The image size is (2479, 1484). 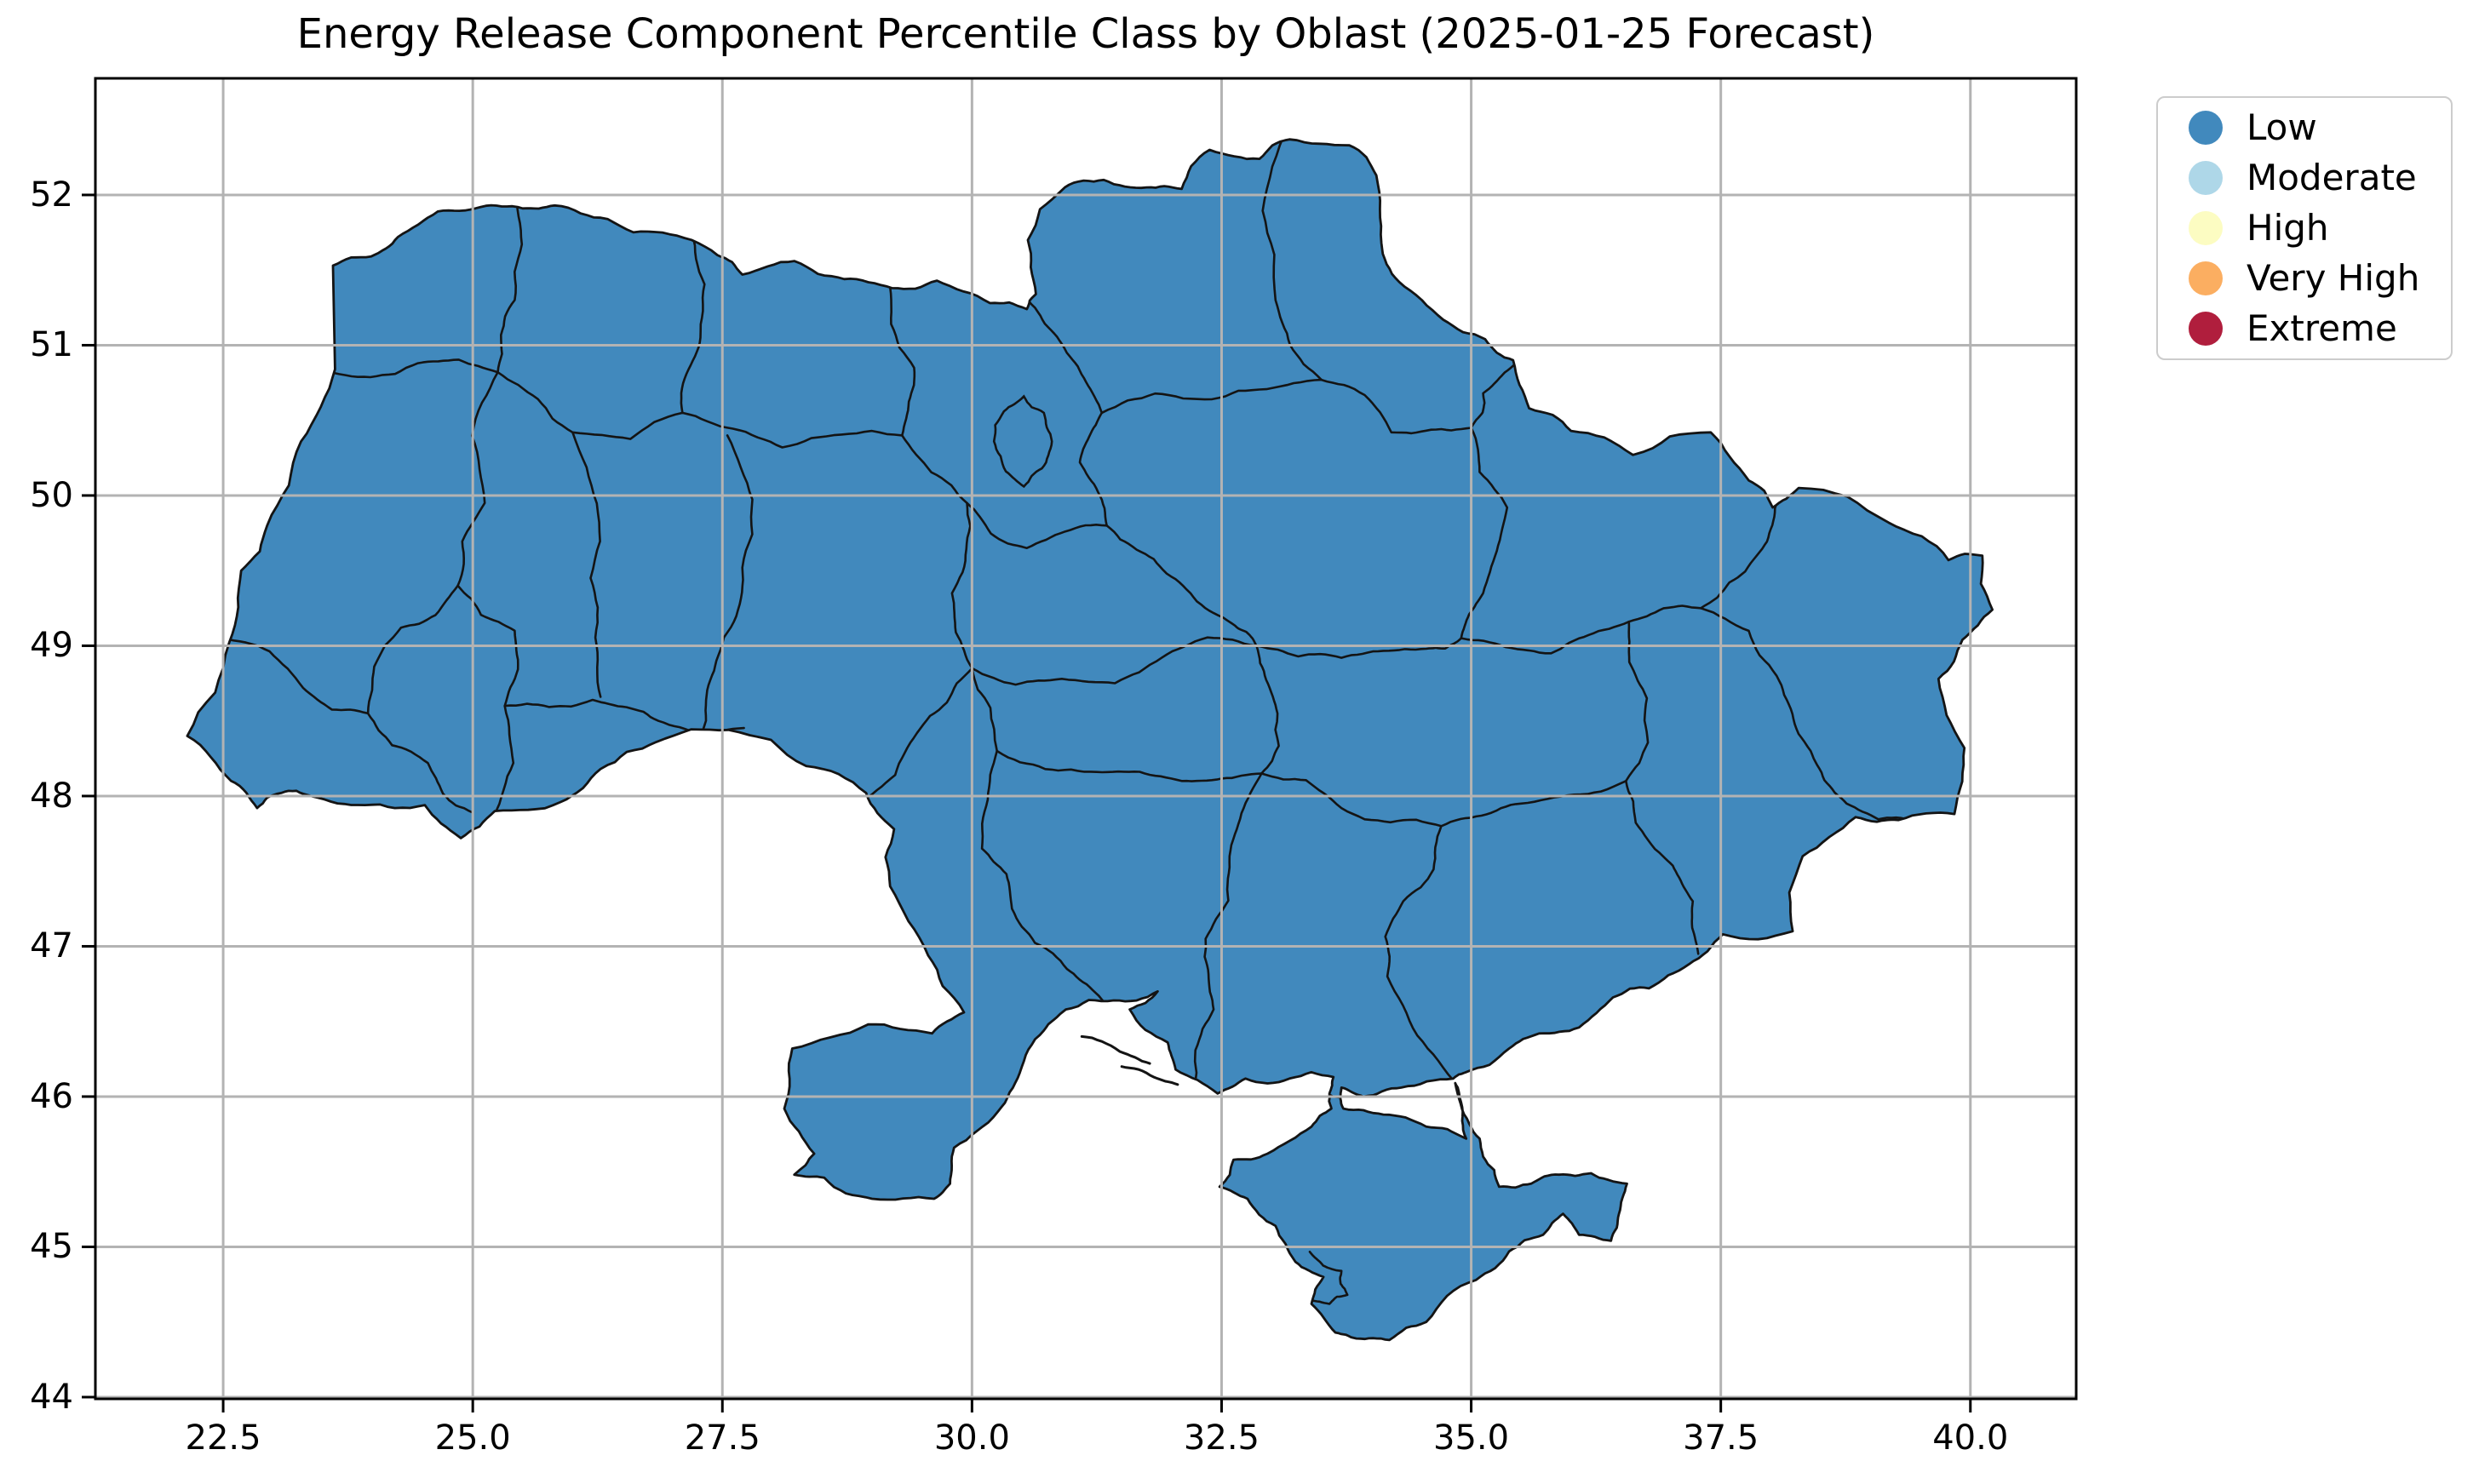 What do you see at coordinates (51, 646) in the screenshot?
I see `y-tick-label: 49` at bounding box center [51, 646].